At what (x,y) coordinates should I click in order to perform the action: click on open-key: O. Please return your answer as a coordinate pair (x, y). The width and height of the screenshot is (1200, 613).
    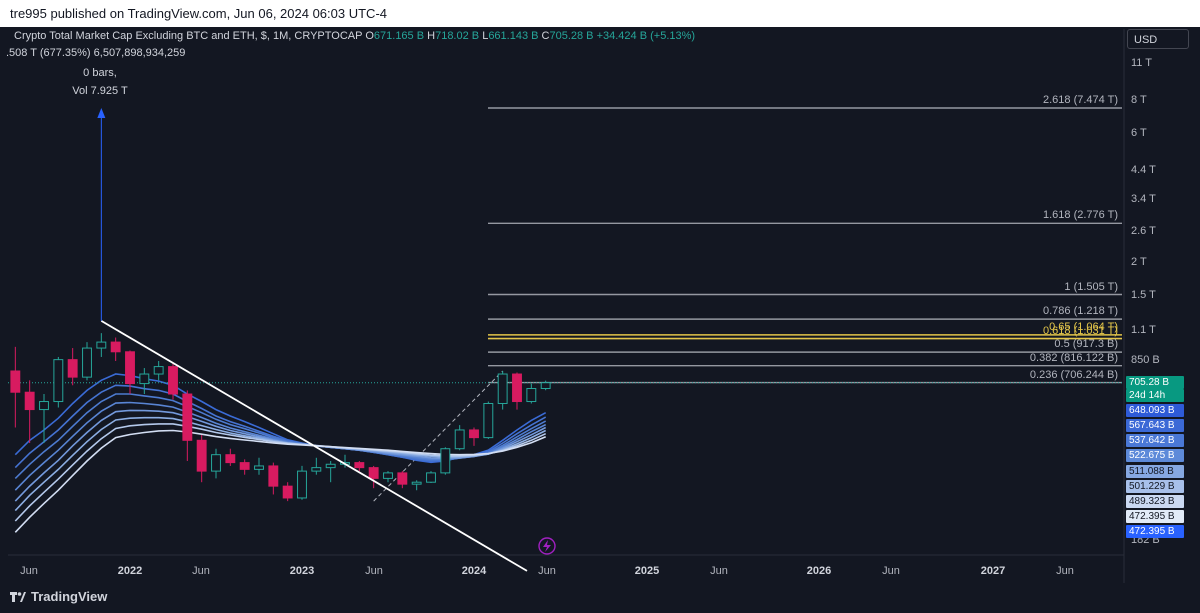
    Looking at the image, I should click on (369, 36).